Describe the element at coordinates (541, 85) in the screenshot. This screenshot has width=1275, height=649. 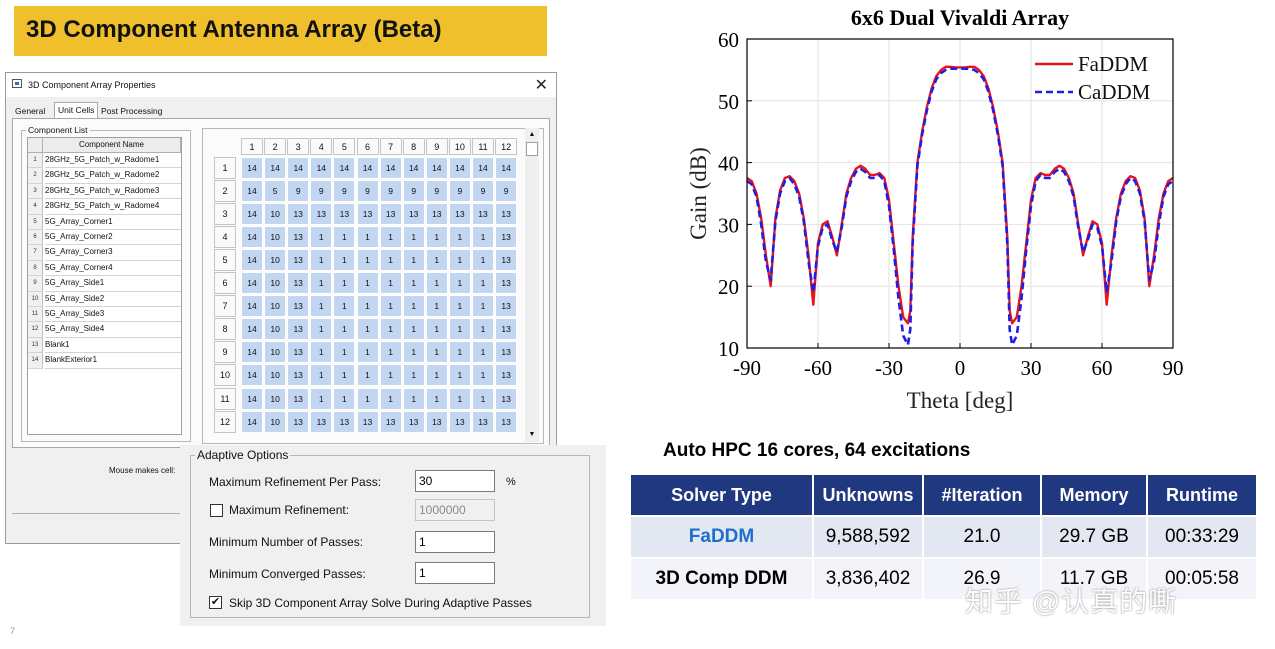
I see `close-icon: ✕` at that location.